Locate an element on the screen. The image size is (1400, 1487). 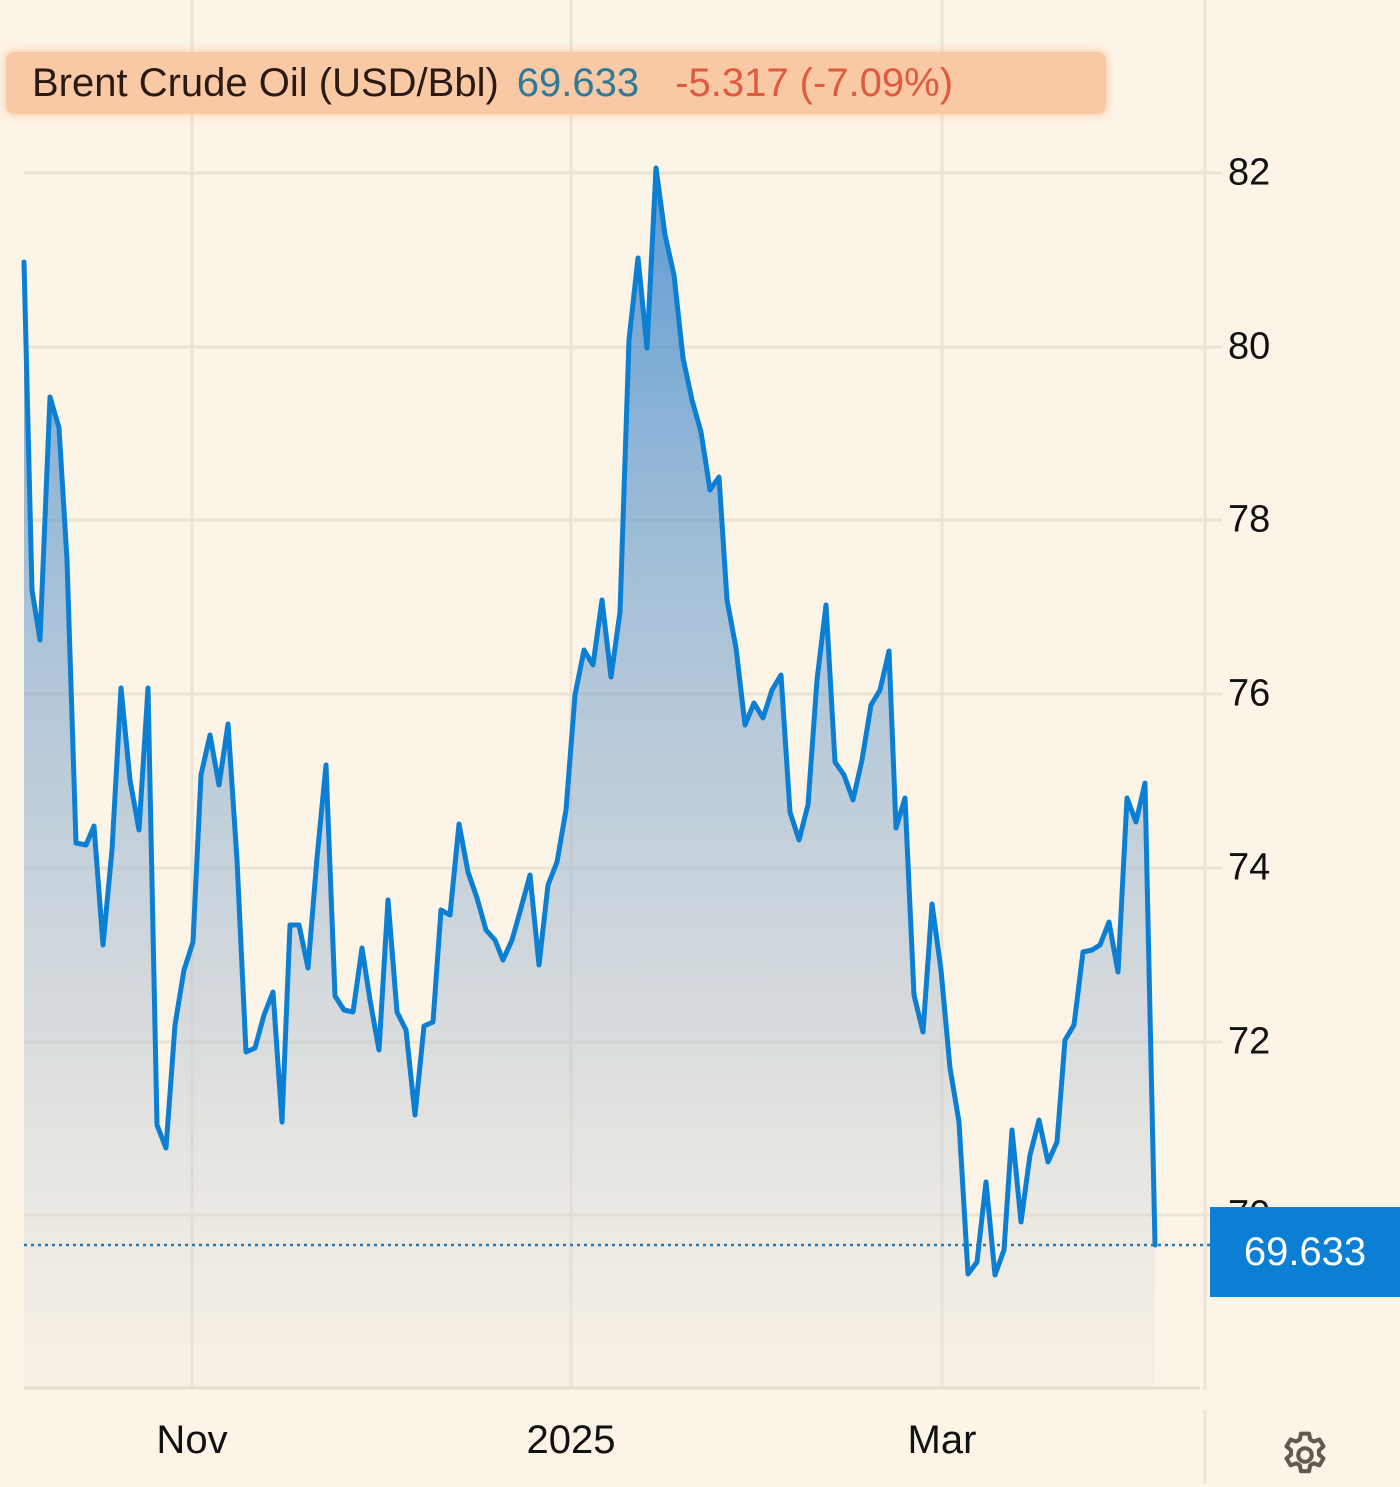
settings-button is located at coordinates (1305, 1455).